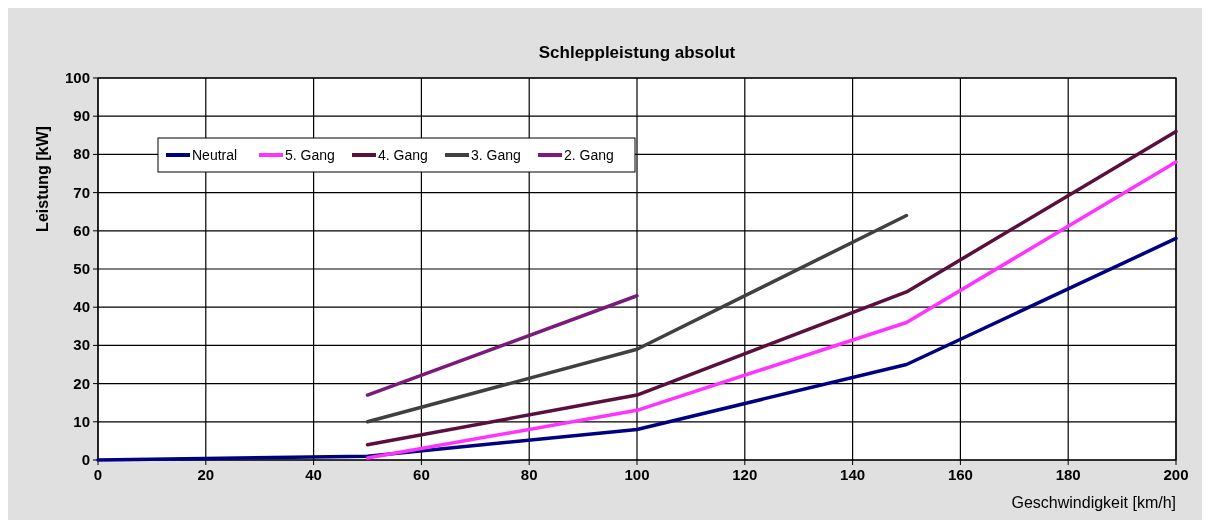 The height and width of the screenshot is (530, 1212). What do you see at coordinates (85, 459) in the screenshot?
I see `y-tick-label: 0` at bounding box center [85, 459].